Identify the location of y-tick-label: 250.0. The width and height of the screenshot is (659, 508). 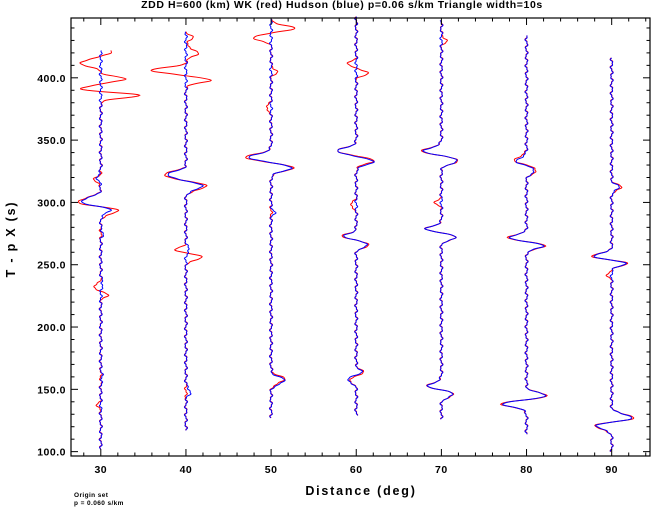
(51, 266).